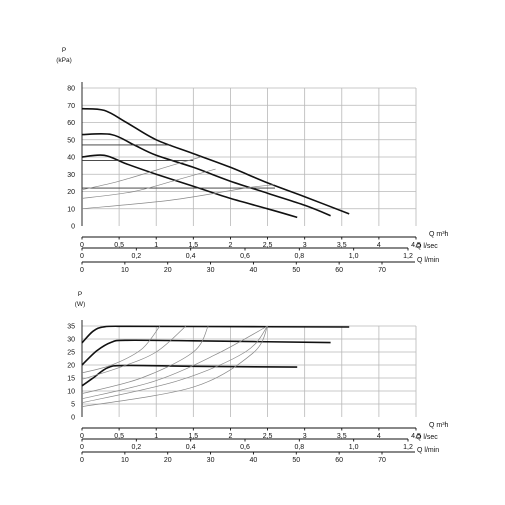  Describe the element at coordinates (71, 379) in the screenshot. I see `y-tick-label: 15` at that location.